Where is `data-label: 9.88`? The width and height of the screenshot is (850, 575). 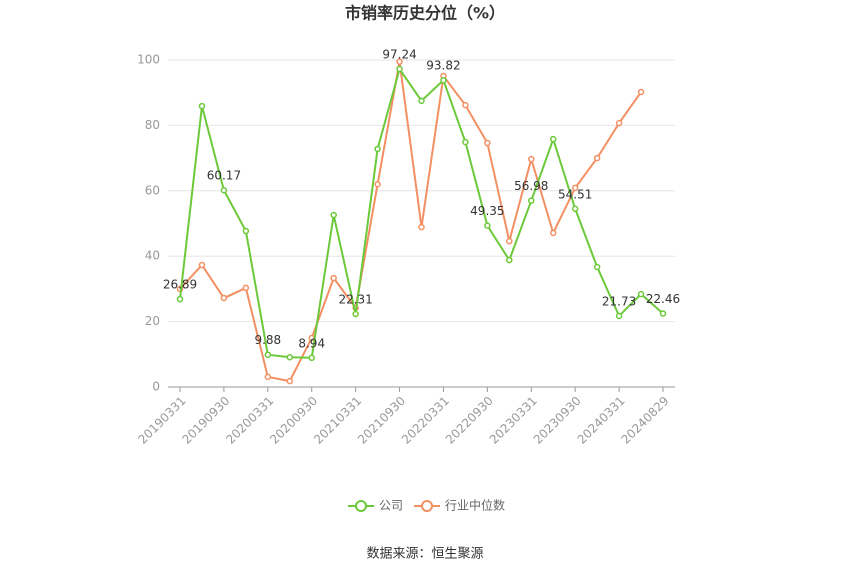
data-label: 9.88 is located at coordinates (267, 340).